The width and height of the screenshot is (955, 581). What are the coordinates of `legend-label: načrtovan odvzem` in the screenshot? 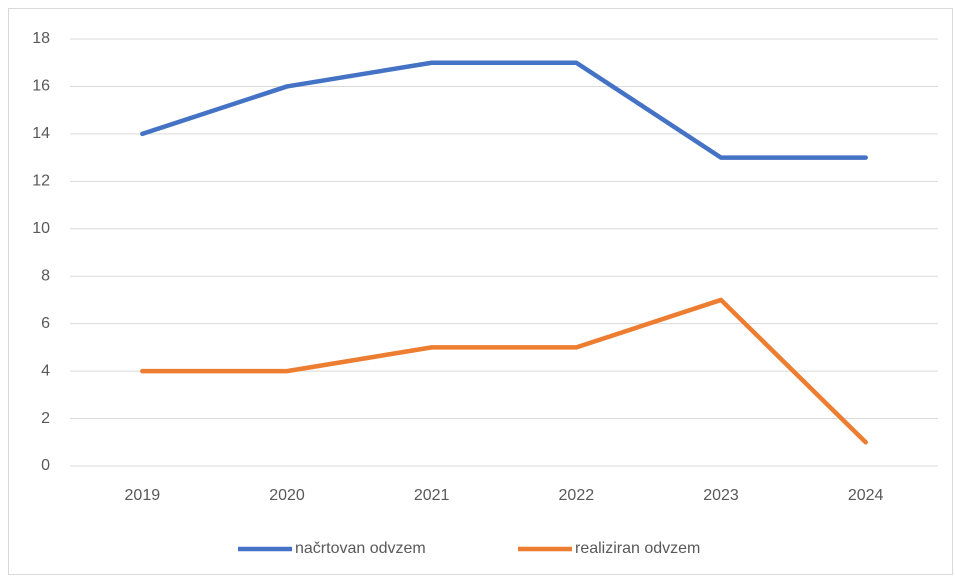 It's located at (360, 548).